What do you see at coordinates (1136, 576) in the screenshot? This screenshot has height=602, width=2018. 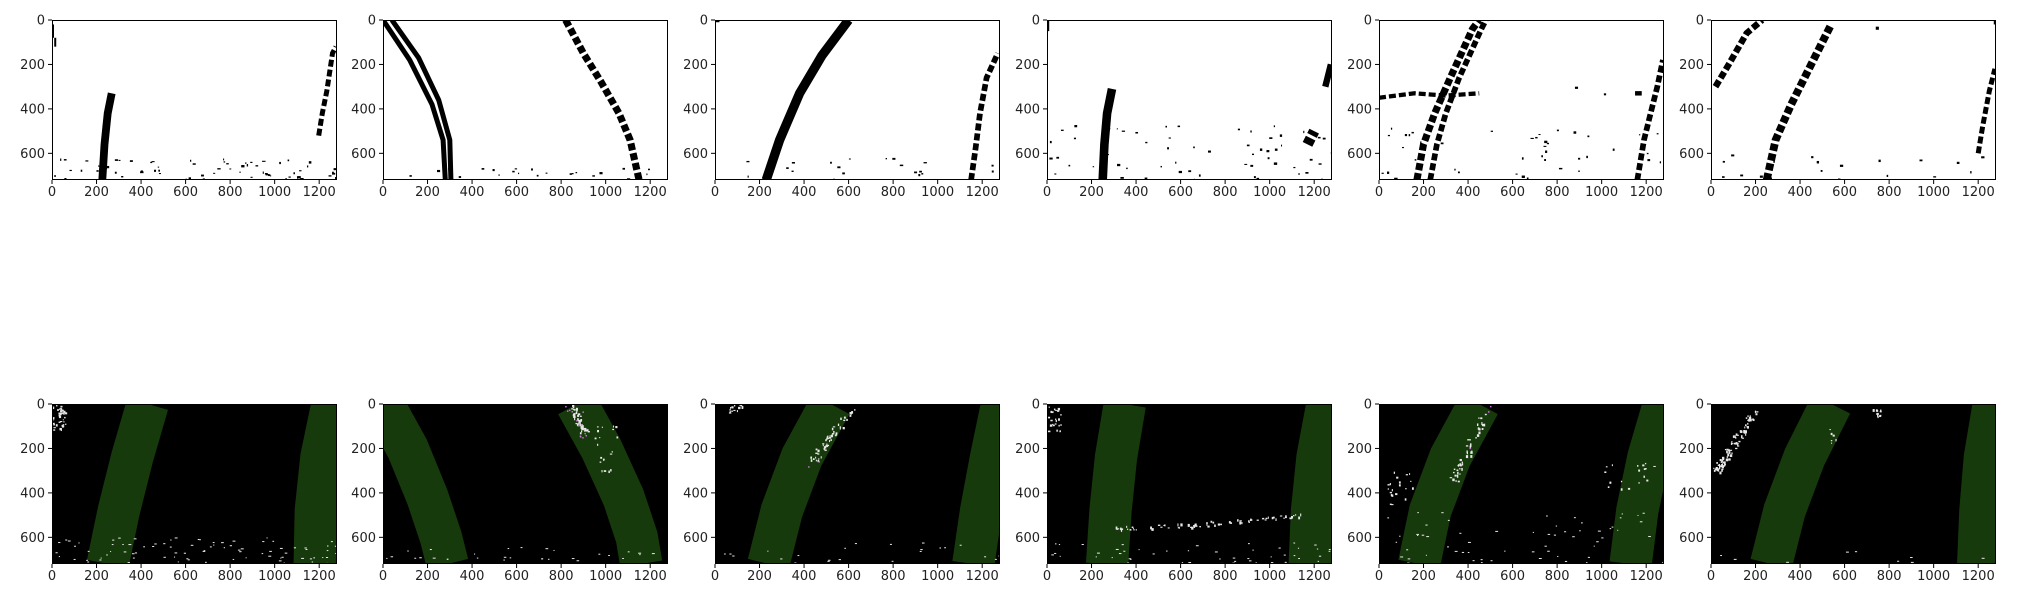 I see `x-tick-label: 400` at bounding box center [1136, 576].